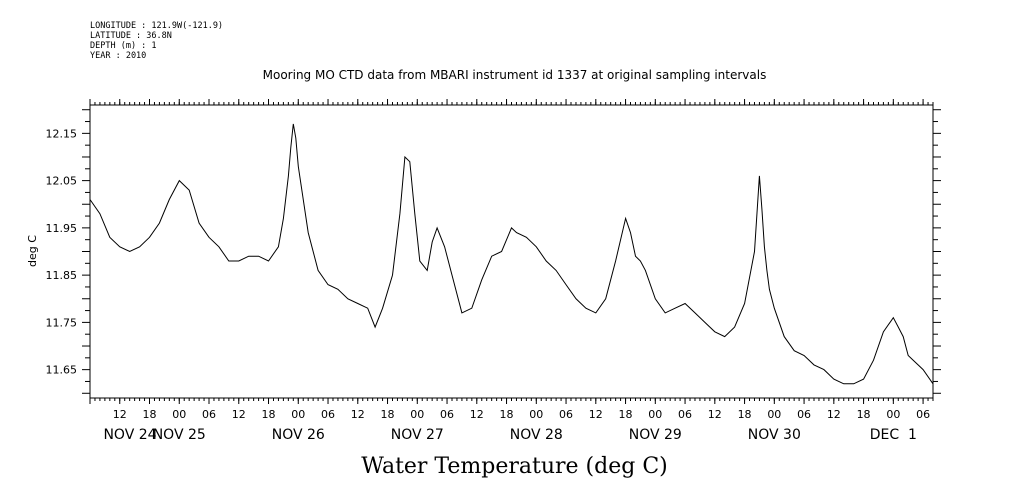 The height and width of the screenshot is (504, 1009). What do you see at coordinates (514, 466) in the screenshot?
I see `x-axis-label: Water Temperature (deg C)` at bounding box center [514, 466].